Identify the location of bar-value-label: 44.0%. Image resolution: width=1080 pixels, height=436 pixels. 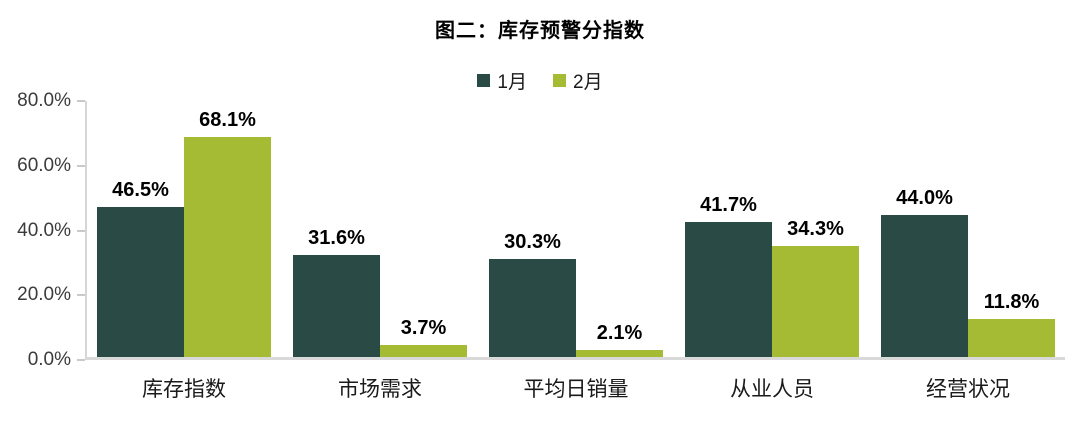
(924, 197).